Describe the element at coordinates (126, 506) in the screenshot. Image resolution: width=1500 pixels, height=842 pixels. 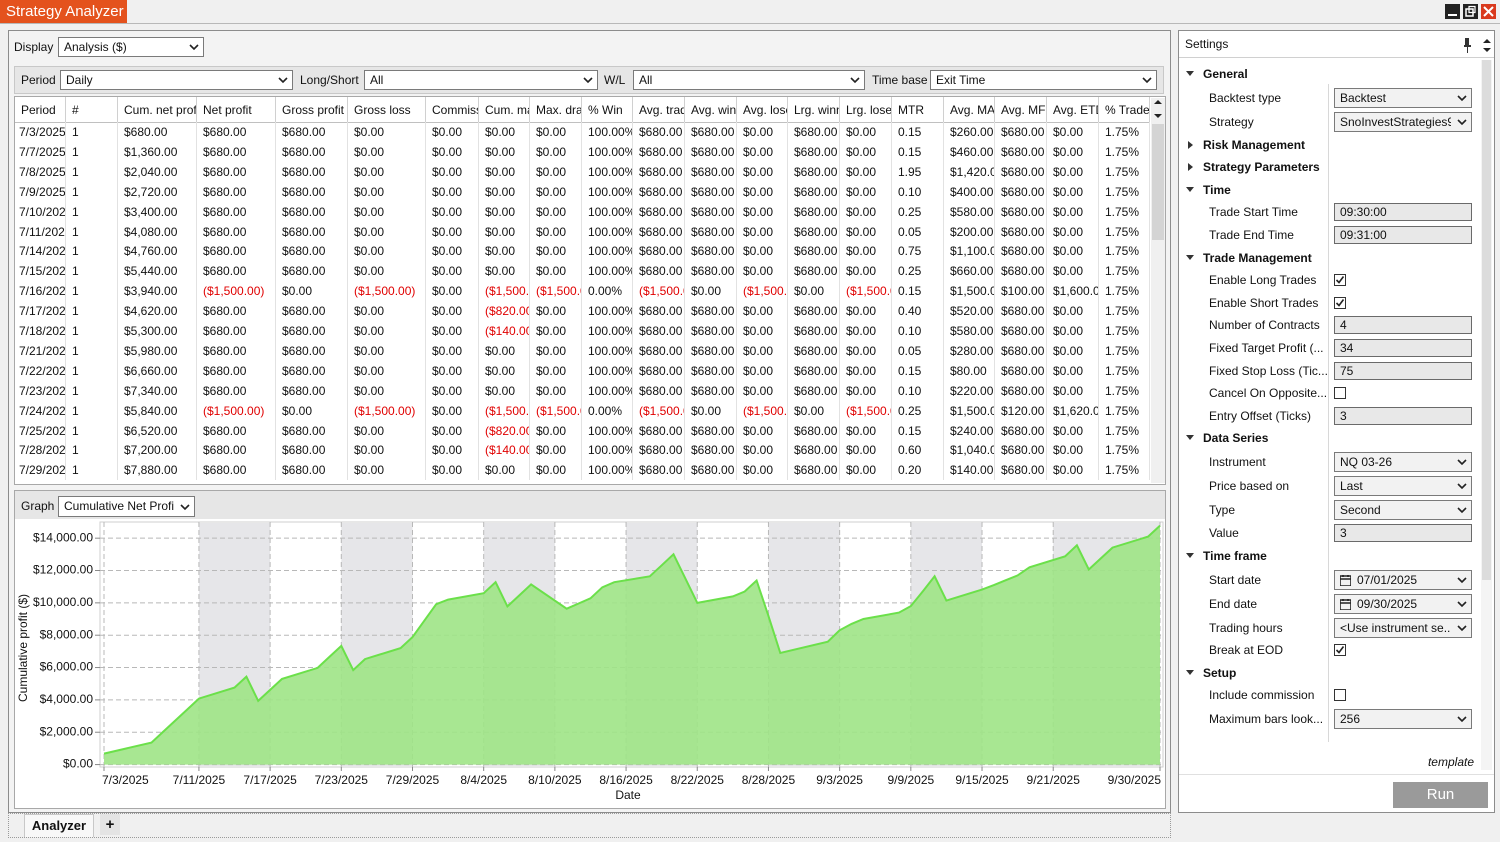
I see `graph-dropdown: Cumulative Net Profit` at that location.